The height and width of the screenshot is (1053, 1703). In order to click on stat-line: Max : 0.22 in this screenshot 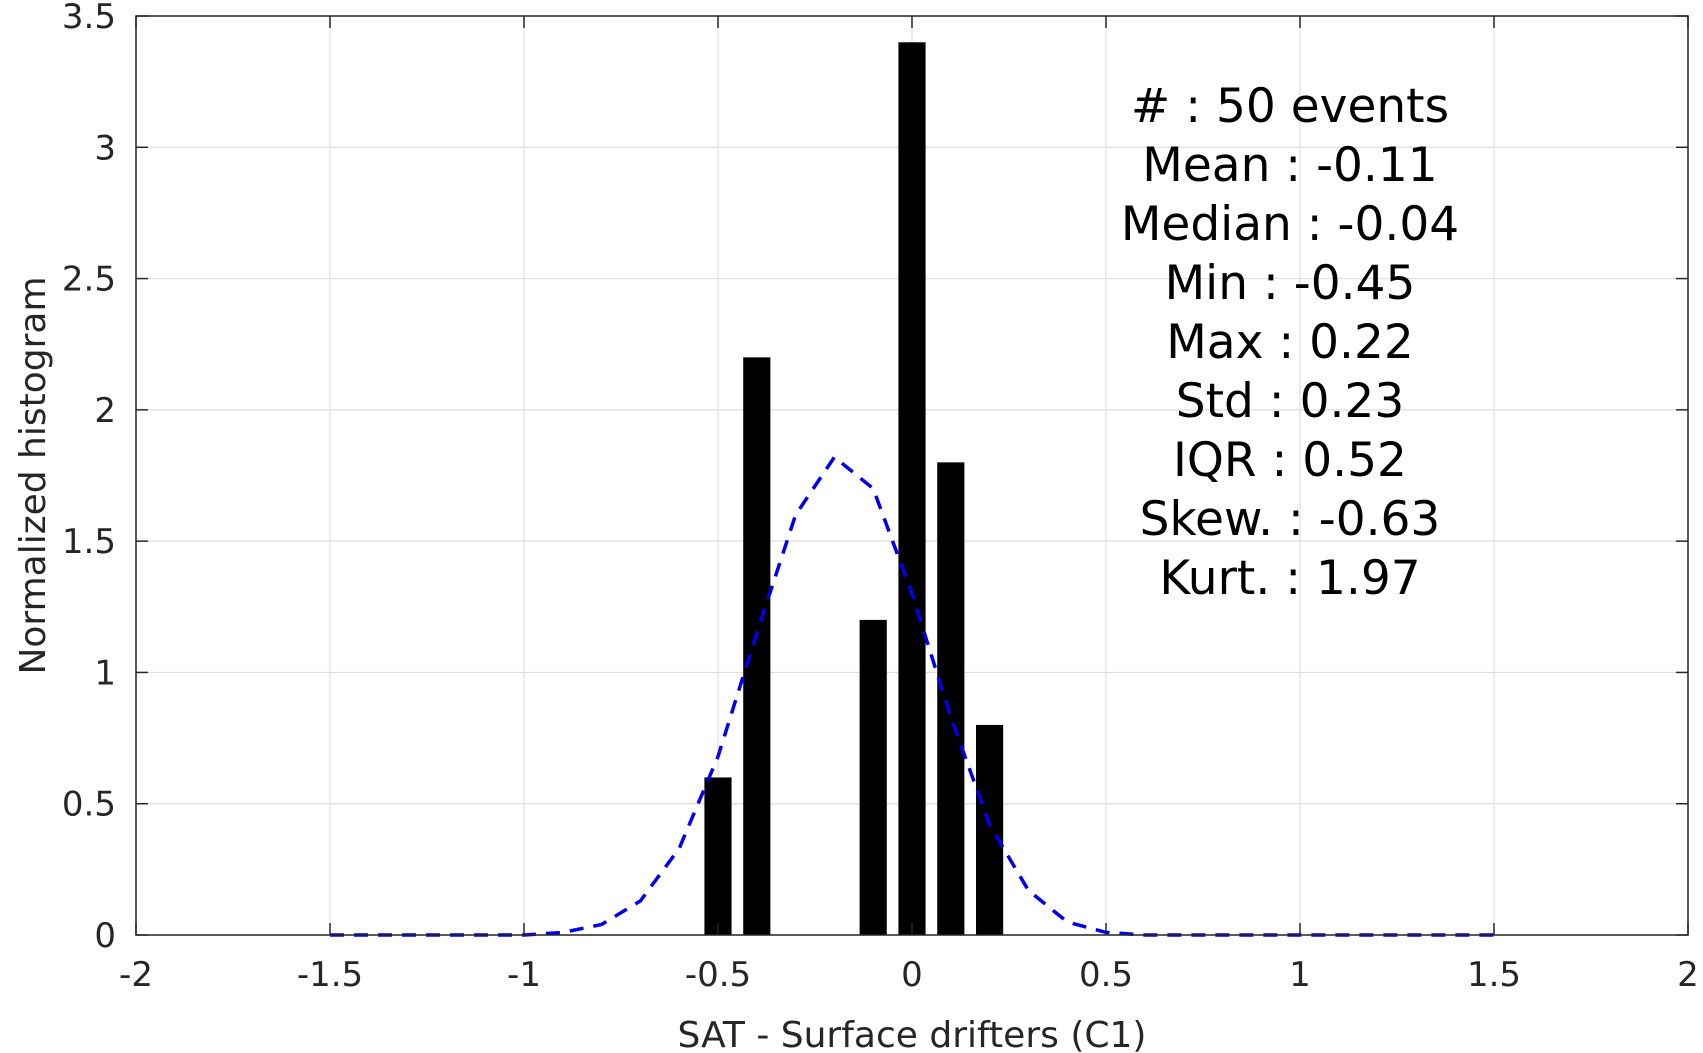, I will do `click(1290, 342)`.